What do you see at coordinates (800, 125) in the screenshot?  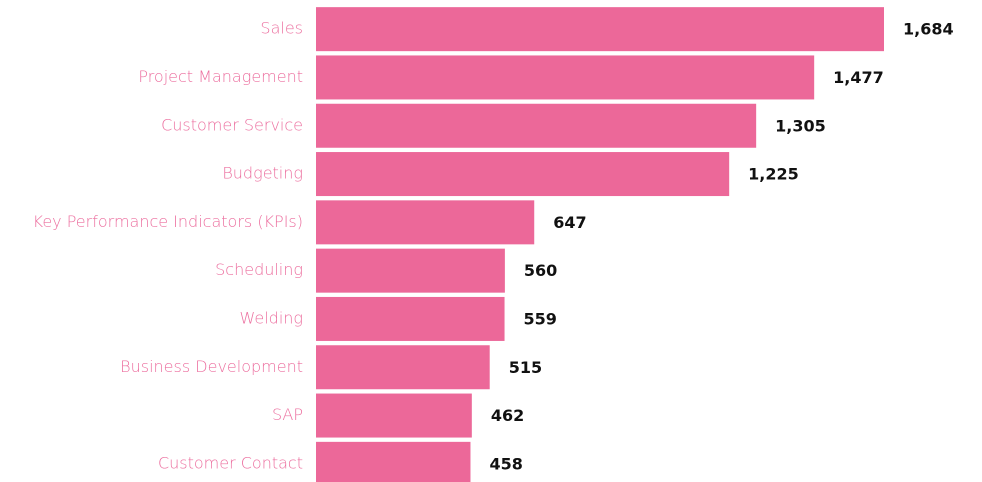 I see `value-label: 1,305` at bounding box center [800, 125].